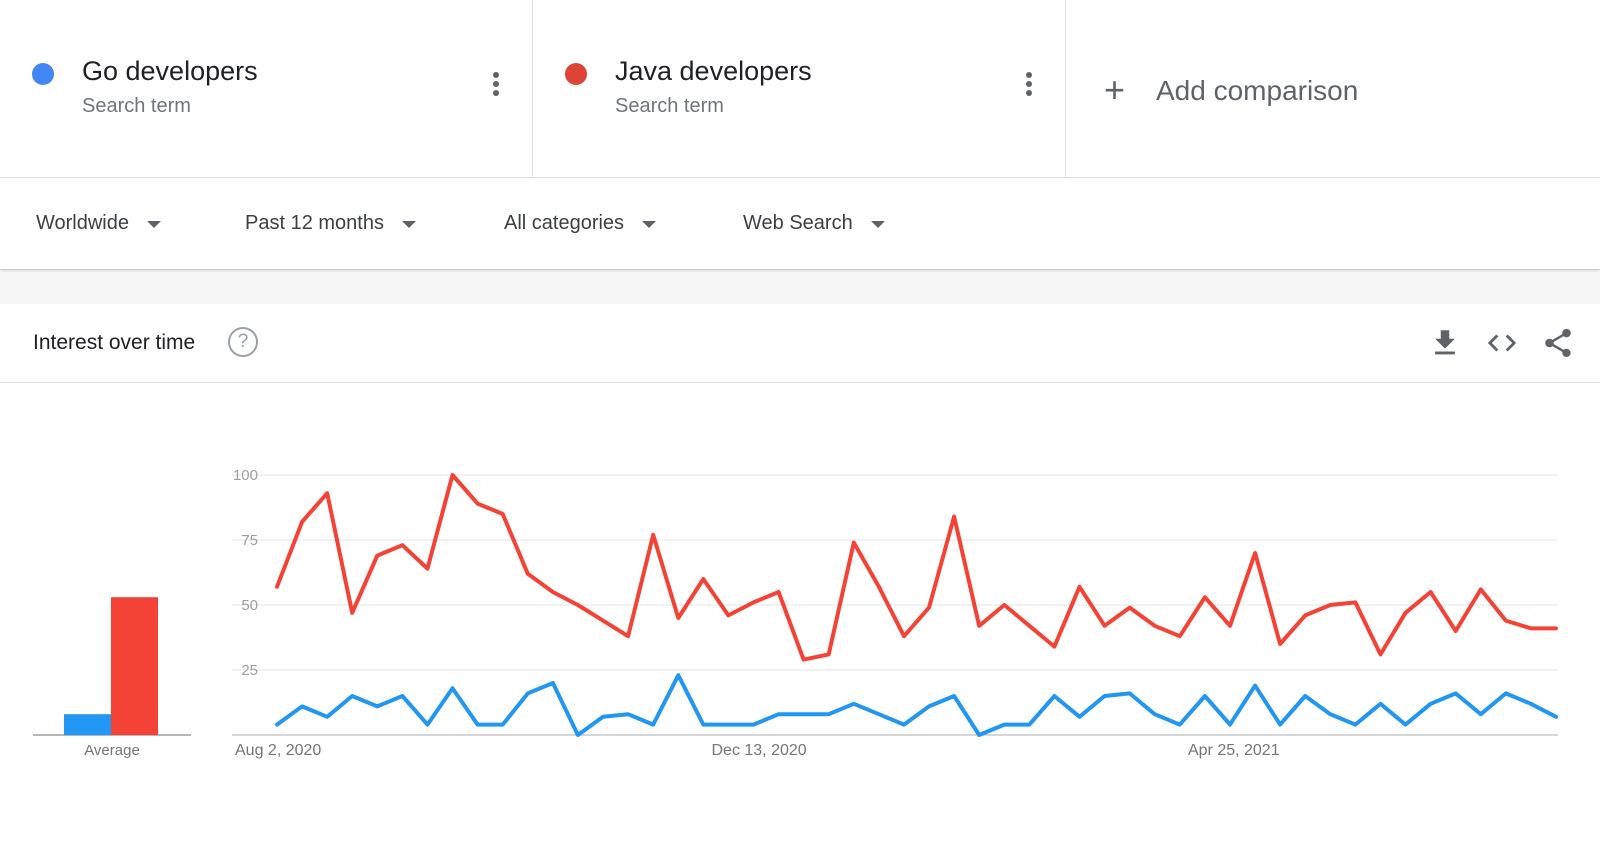 This screenshot has width=1600, height=857. What do you see at coordinates (249, 540) in the screenshot?
I see `y-tick-label: 75` at bounding box center [249, 540].